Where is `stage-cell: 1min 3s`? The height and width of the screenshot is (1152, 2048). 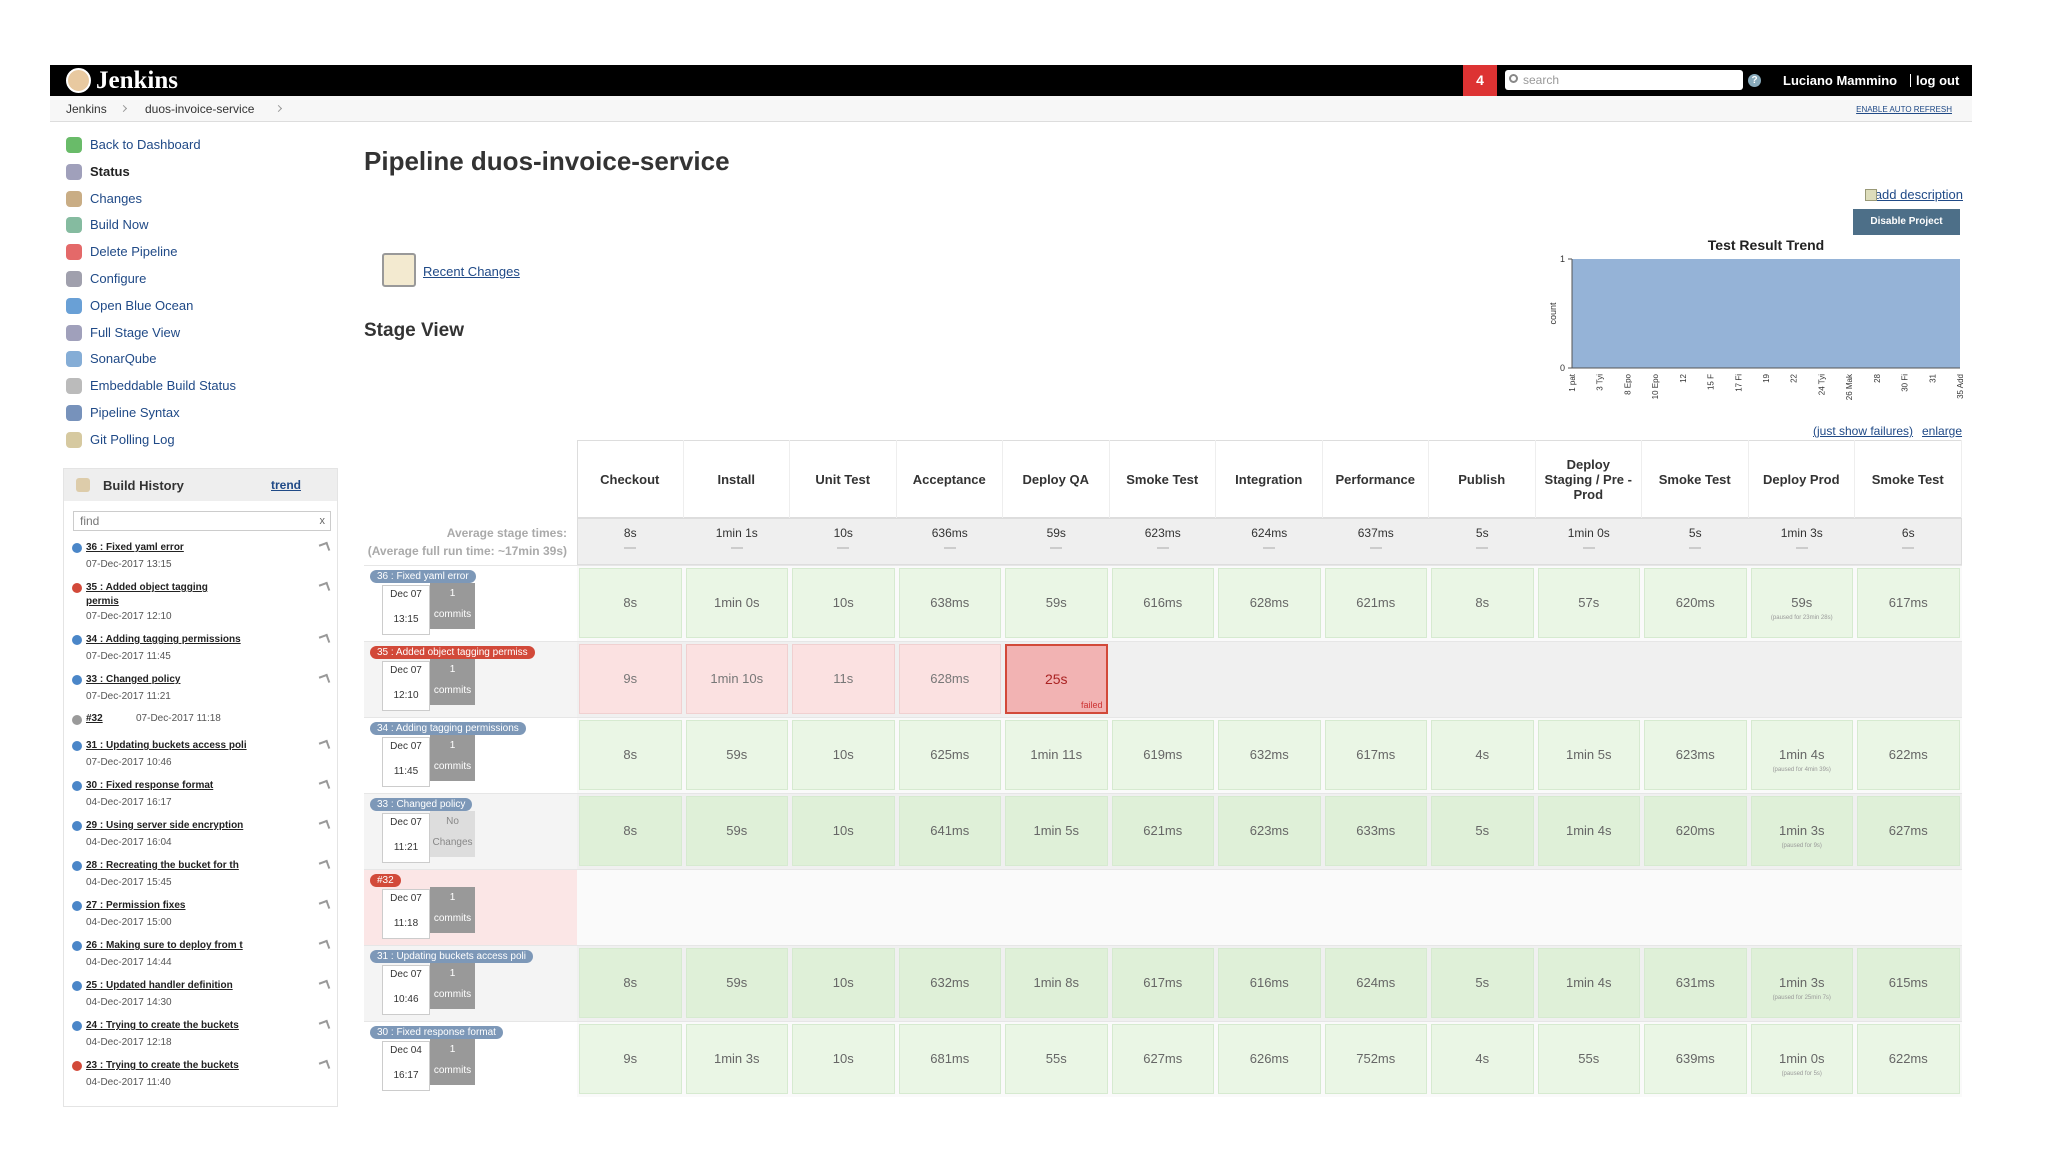
stage-cell: 1min 3s is located at coordinates (736, 1059).